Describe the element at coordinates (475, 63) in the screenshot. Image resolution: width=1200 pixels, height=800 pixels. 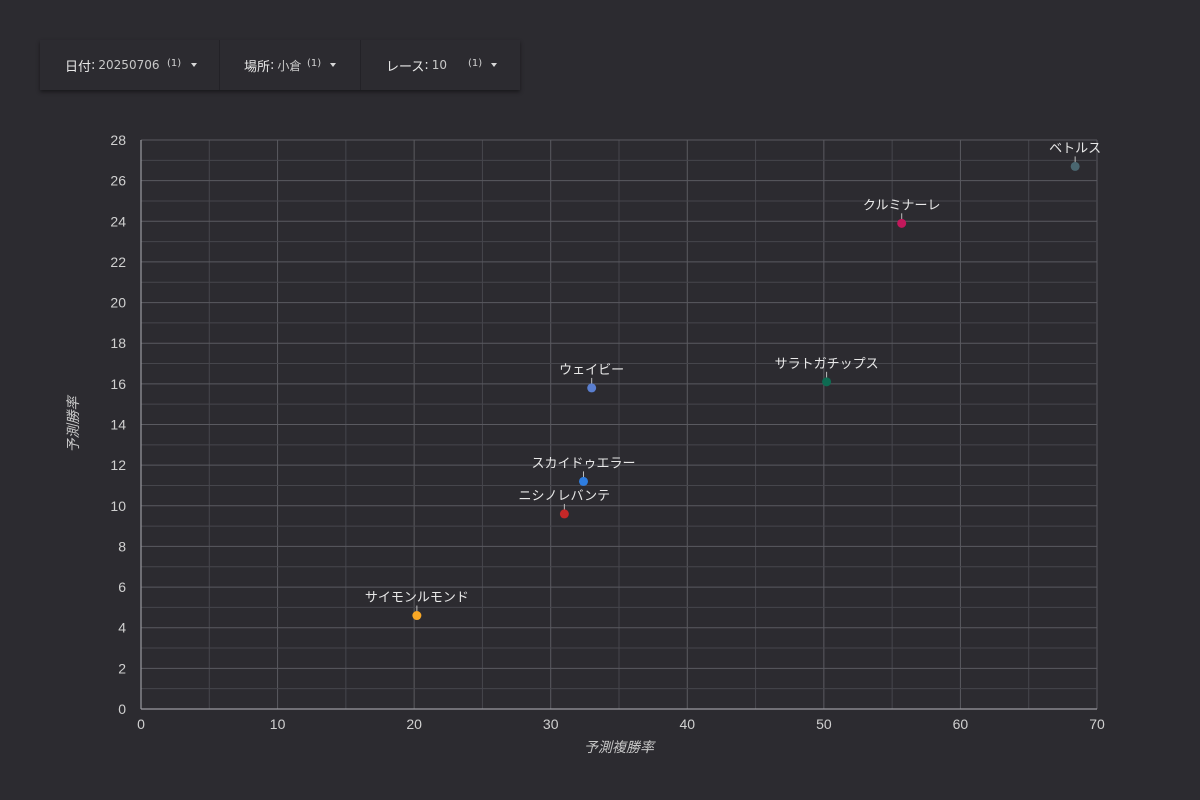
I see `race-filter-count: (1)` at that location.